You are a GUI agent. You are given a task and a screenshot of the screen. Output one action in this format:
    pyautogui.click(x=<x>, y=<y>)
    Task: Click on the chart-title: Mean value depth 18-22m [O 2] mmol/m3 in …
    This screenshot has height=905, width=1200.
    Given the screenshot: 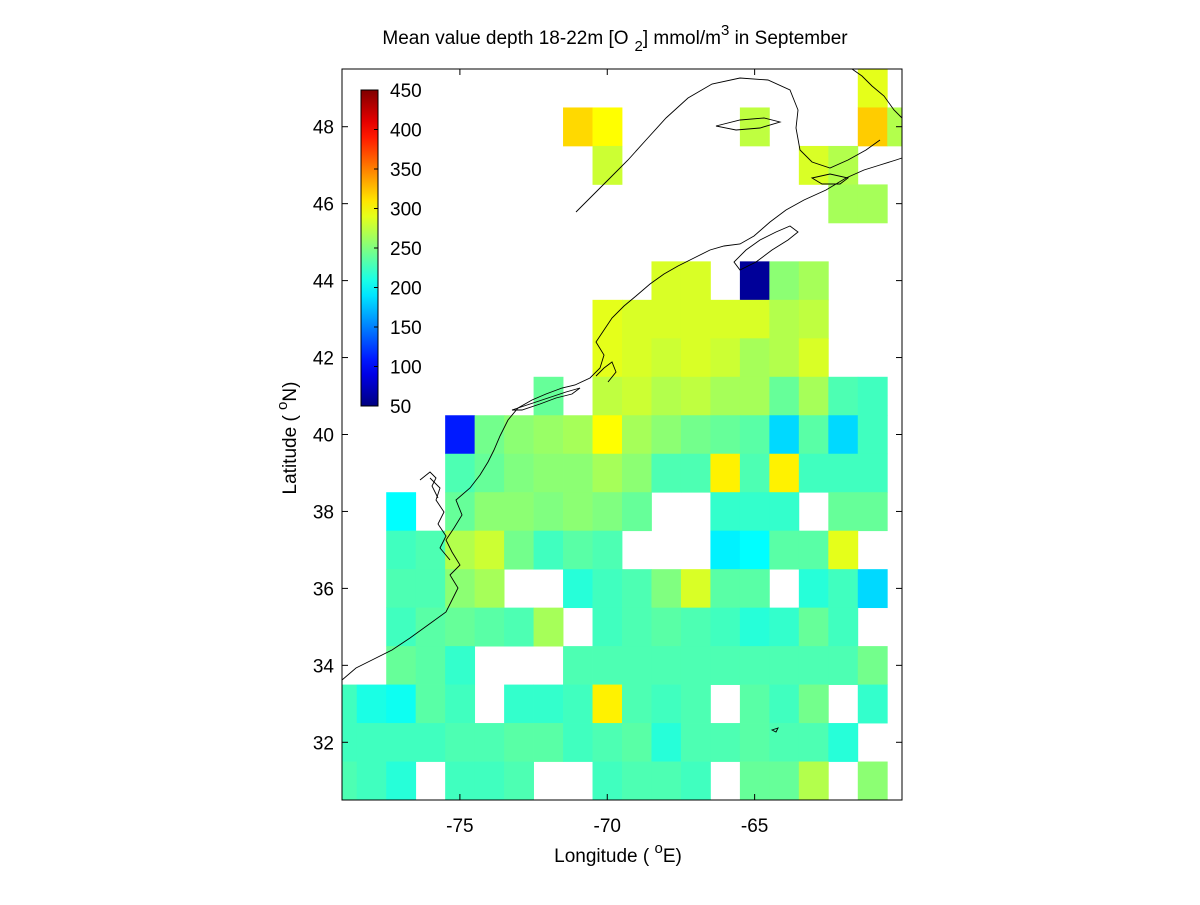 What is the action you would take?
    pyautogui.click(x=615, y=38)
    